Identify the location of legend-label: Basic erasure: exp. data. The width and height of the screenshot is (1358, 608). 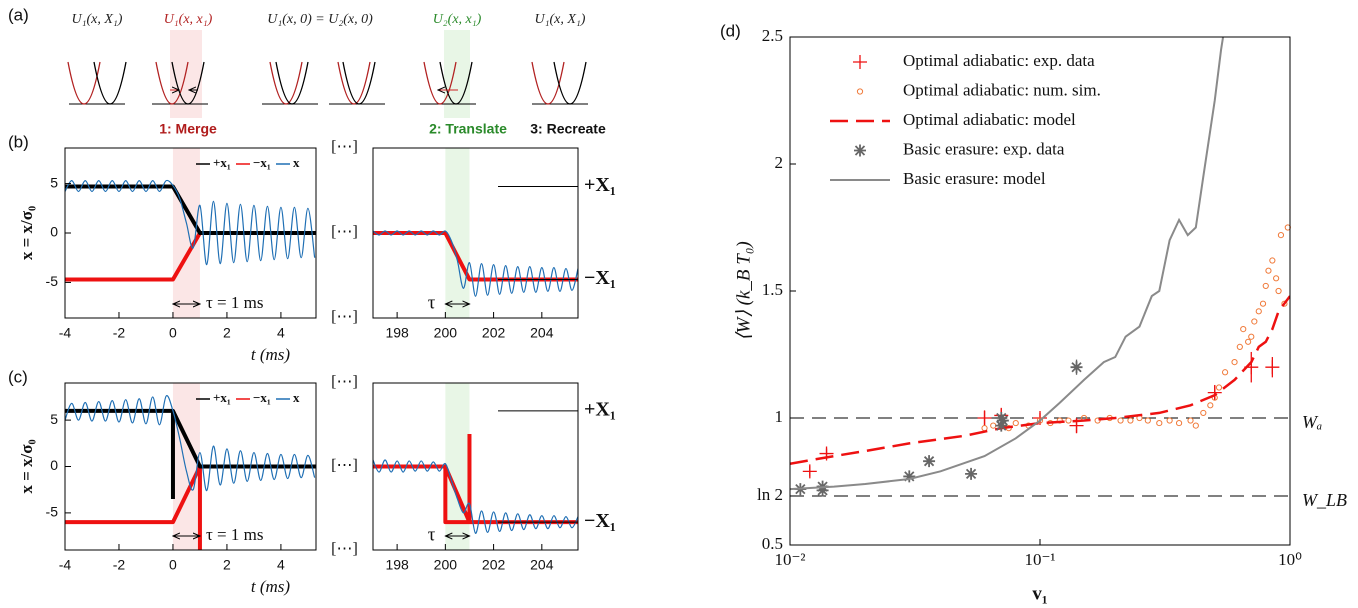
(984, 148).